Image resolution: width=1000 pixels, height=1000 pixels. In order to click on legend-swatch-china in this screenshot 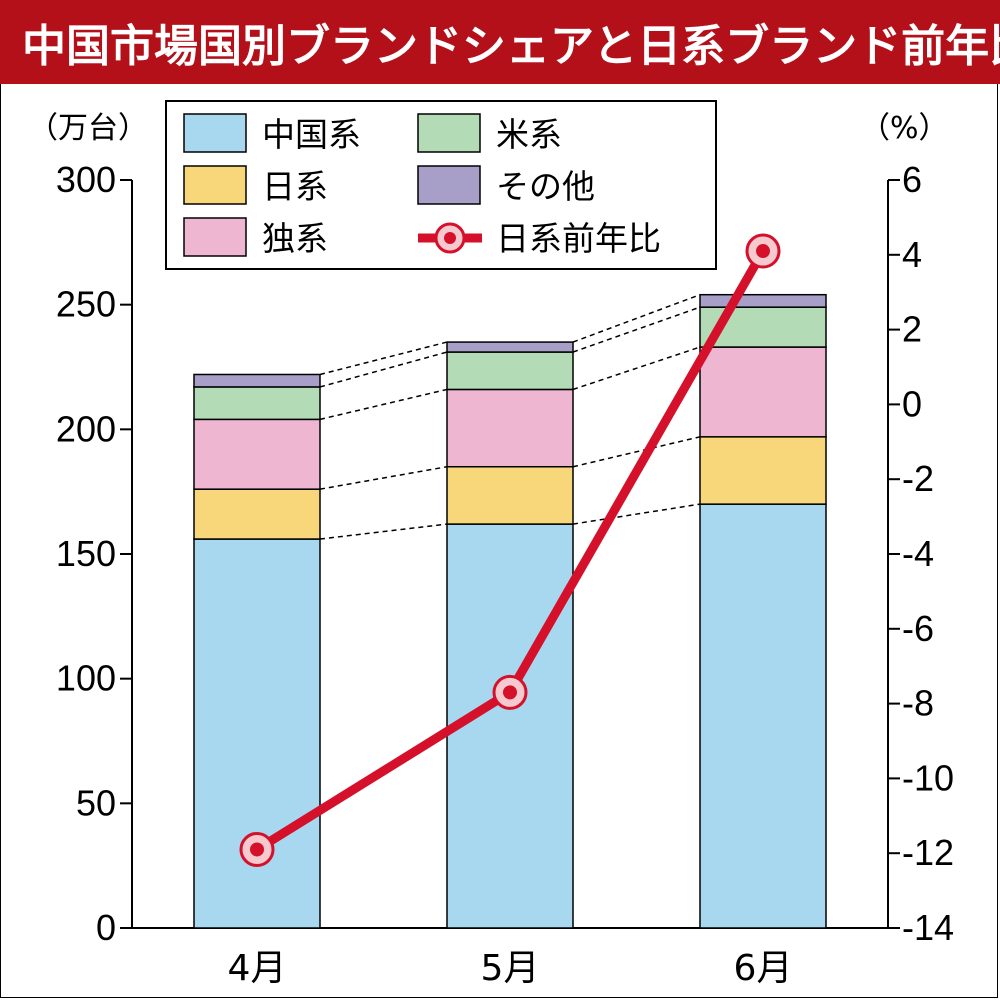, I will do `click(215, 133)`.